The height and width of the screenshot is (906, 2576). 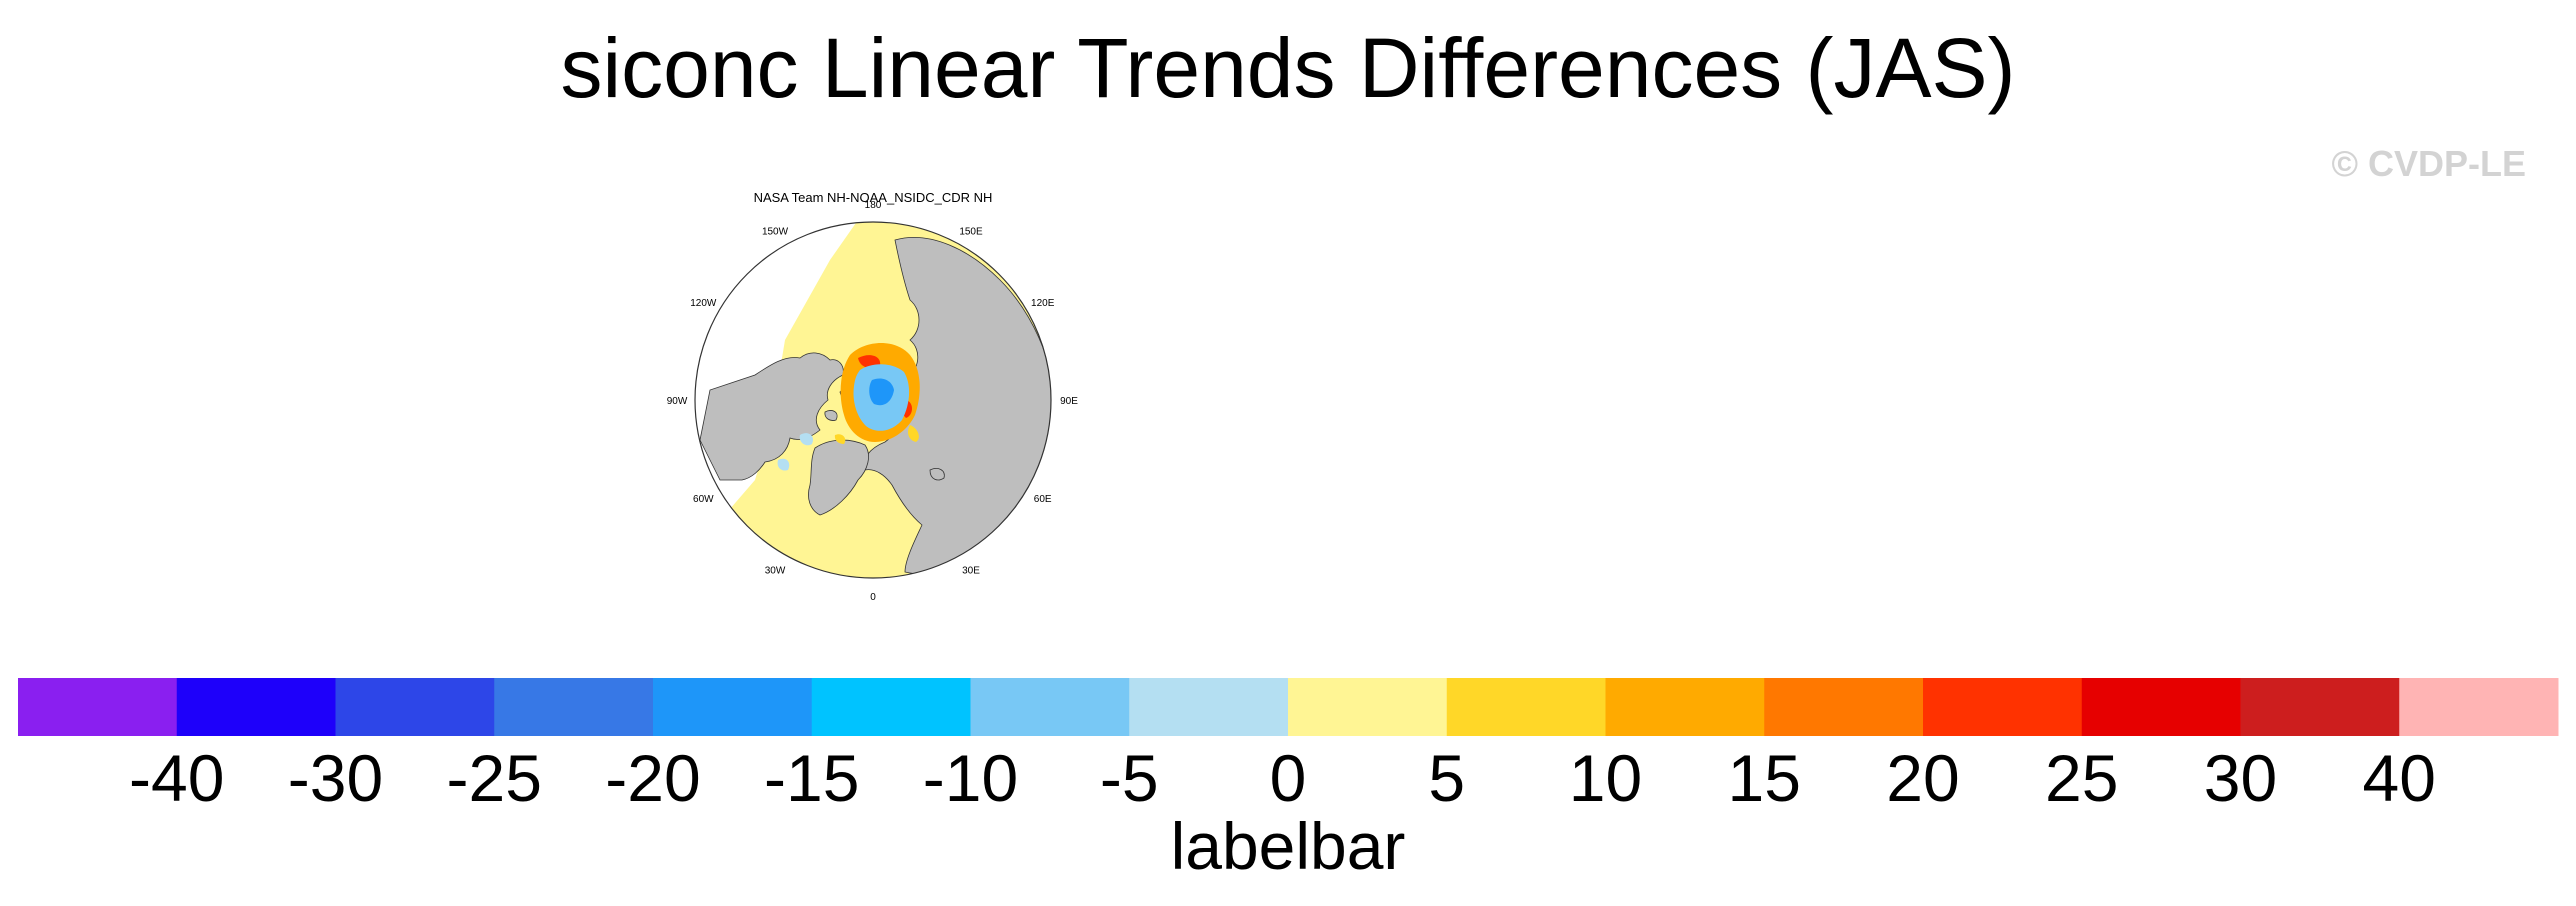 What do you see at coordinates (1288, 68) in the screenshot?
I see `figure-title: siconc Linear Trends Differences (JAS)` at bounding box center [1288, 68].